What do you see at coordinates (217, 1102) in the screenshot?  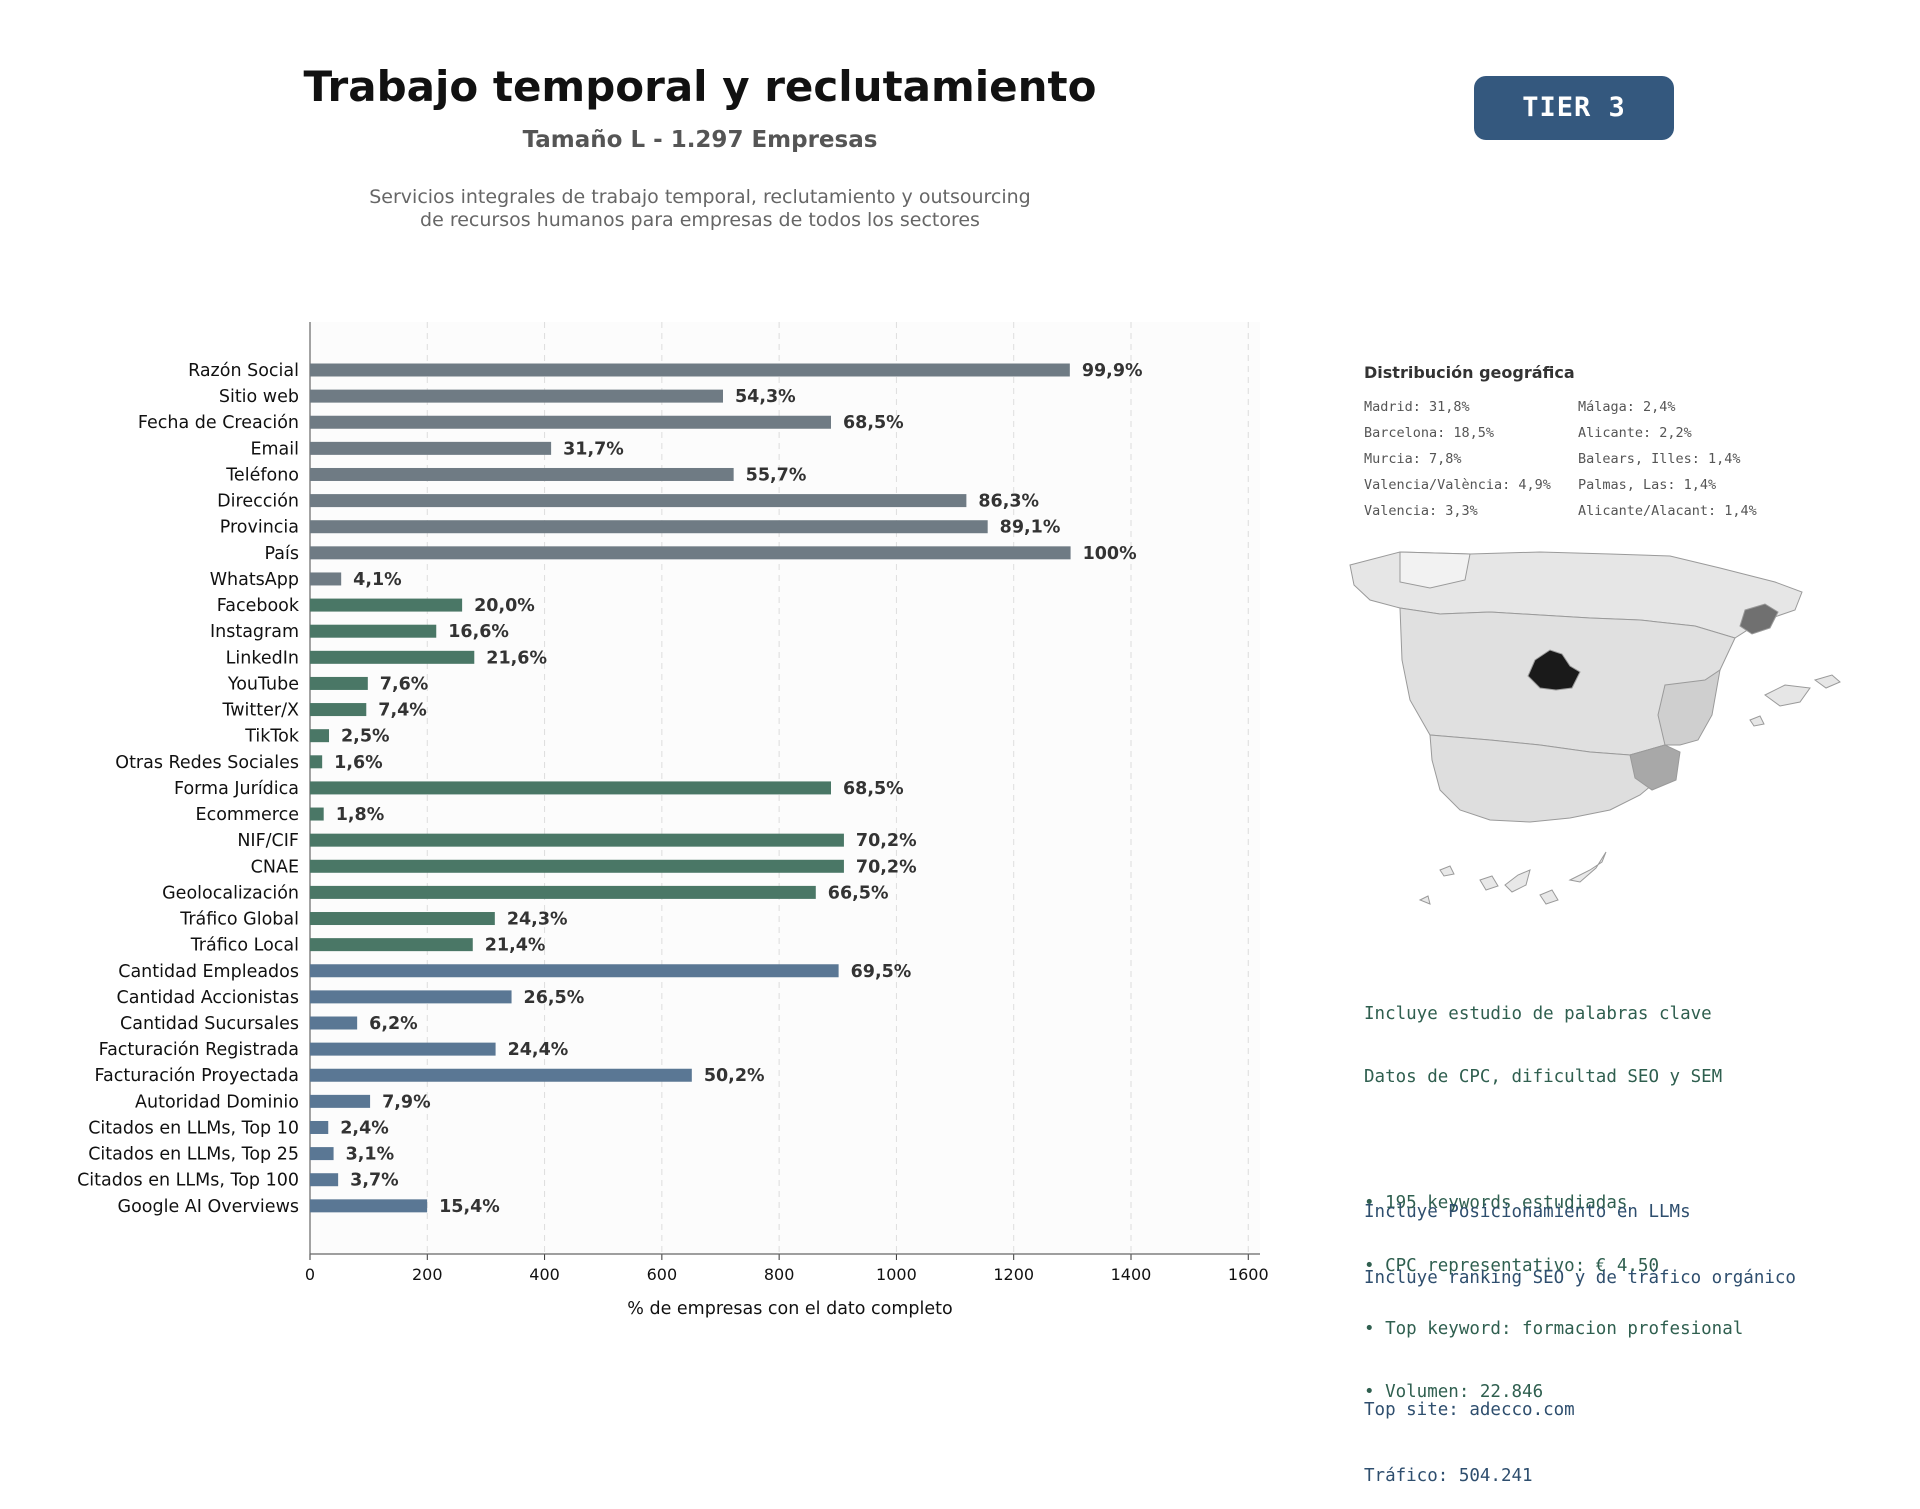 I see `category-label: Autoridad Dominio` at bounding box center [217, 1102].